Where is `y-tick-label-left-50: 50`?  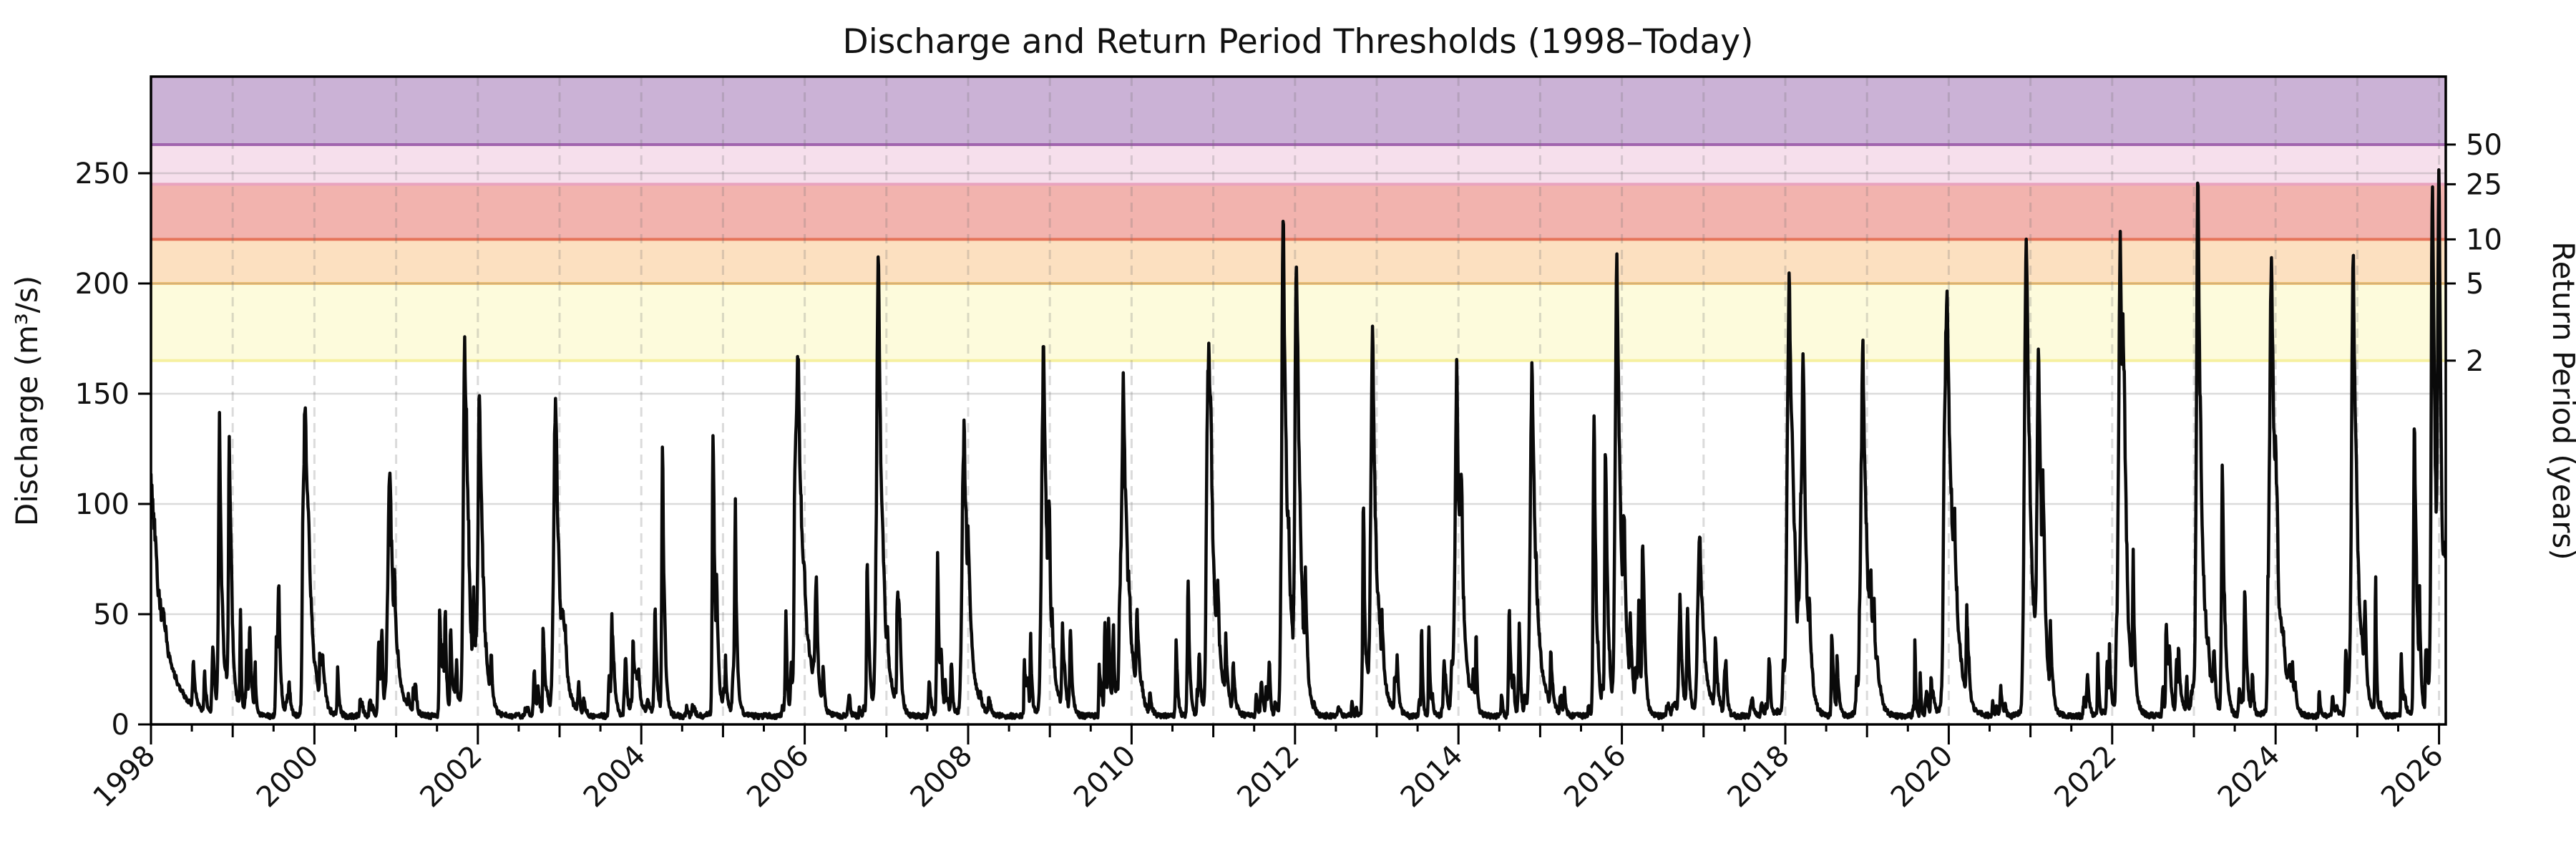
y-tick-label-left-50: 50 is located at coordinates (111, 614).